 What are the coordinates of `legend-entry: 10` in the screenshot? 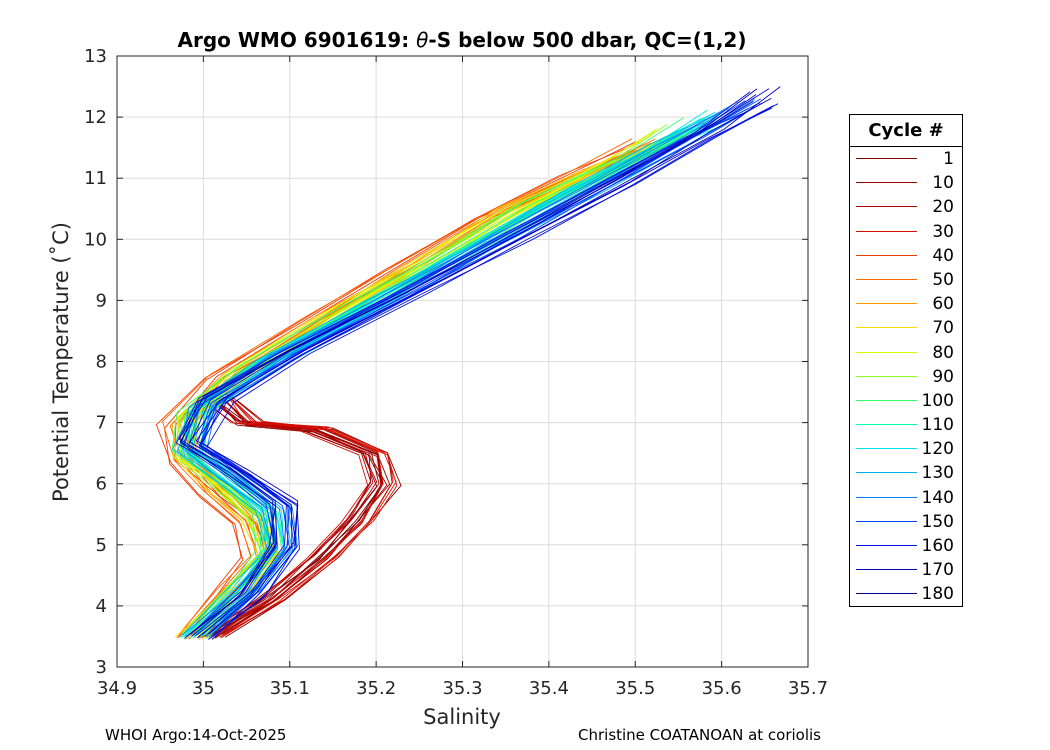 It's located at (906, 183).